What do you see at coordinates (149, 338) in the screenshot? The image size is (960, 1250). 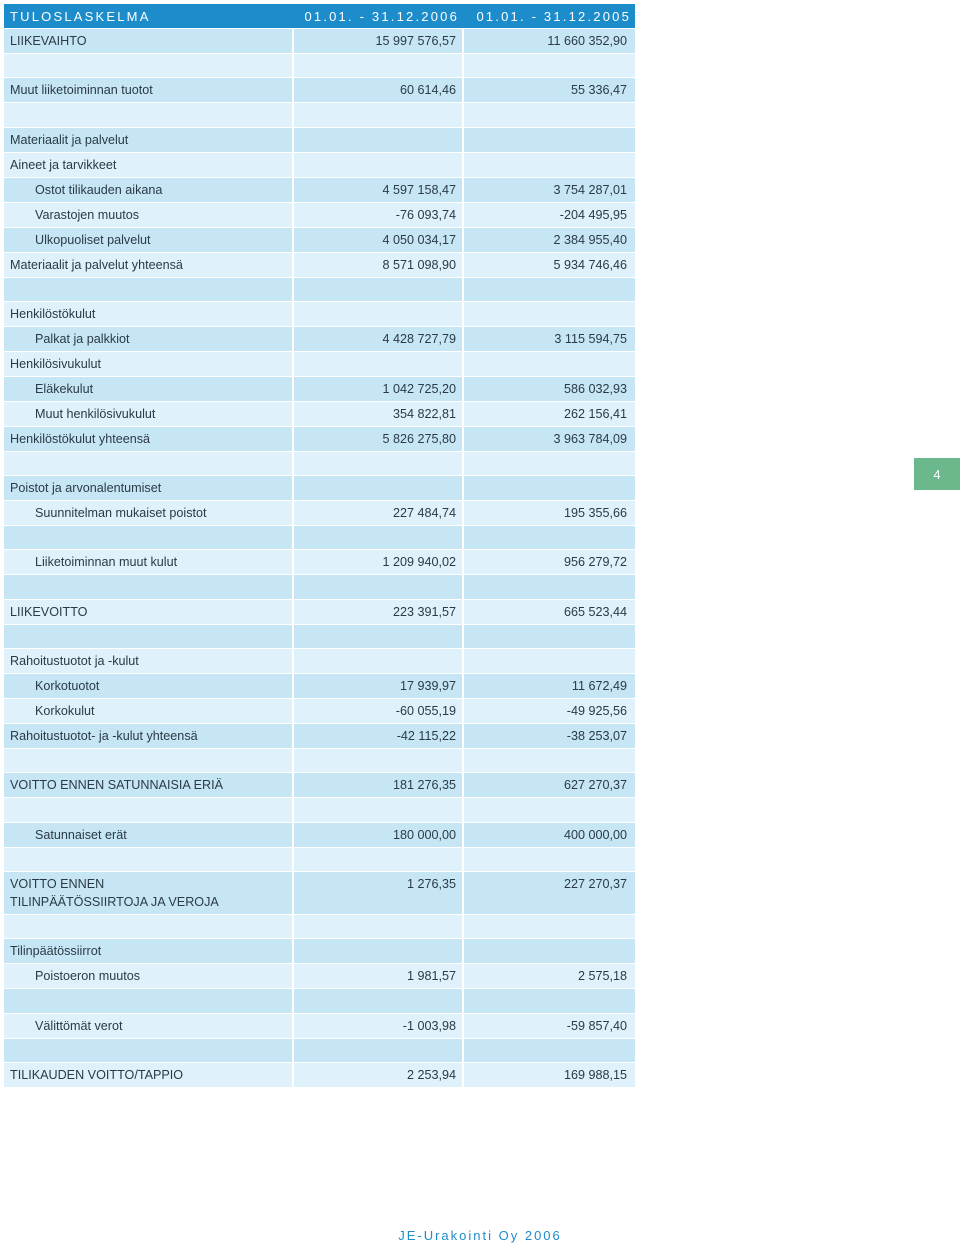 I see `row-label: Palkat ja palkkiot` at bounding box center [149, 338].